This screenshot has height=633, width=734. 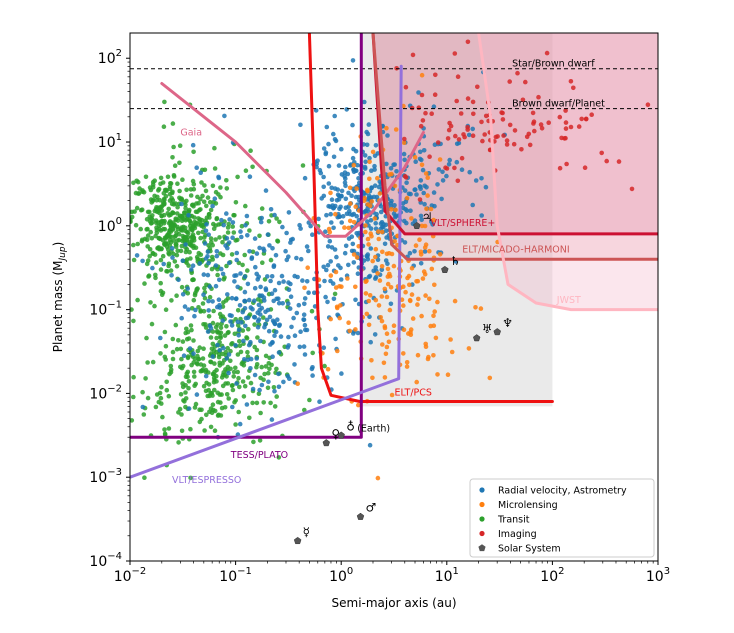 What do you see at coordinates (507, 323) in the screenshot?
I see `solar-symbol-neptune: ♆` at bounding box center [507, 323].